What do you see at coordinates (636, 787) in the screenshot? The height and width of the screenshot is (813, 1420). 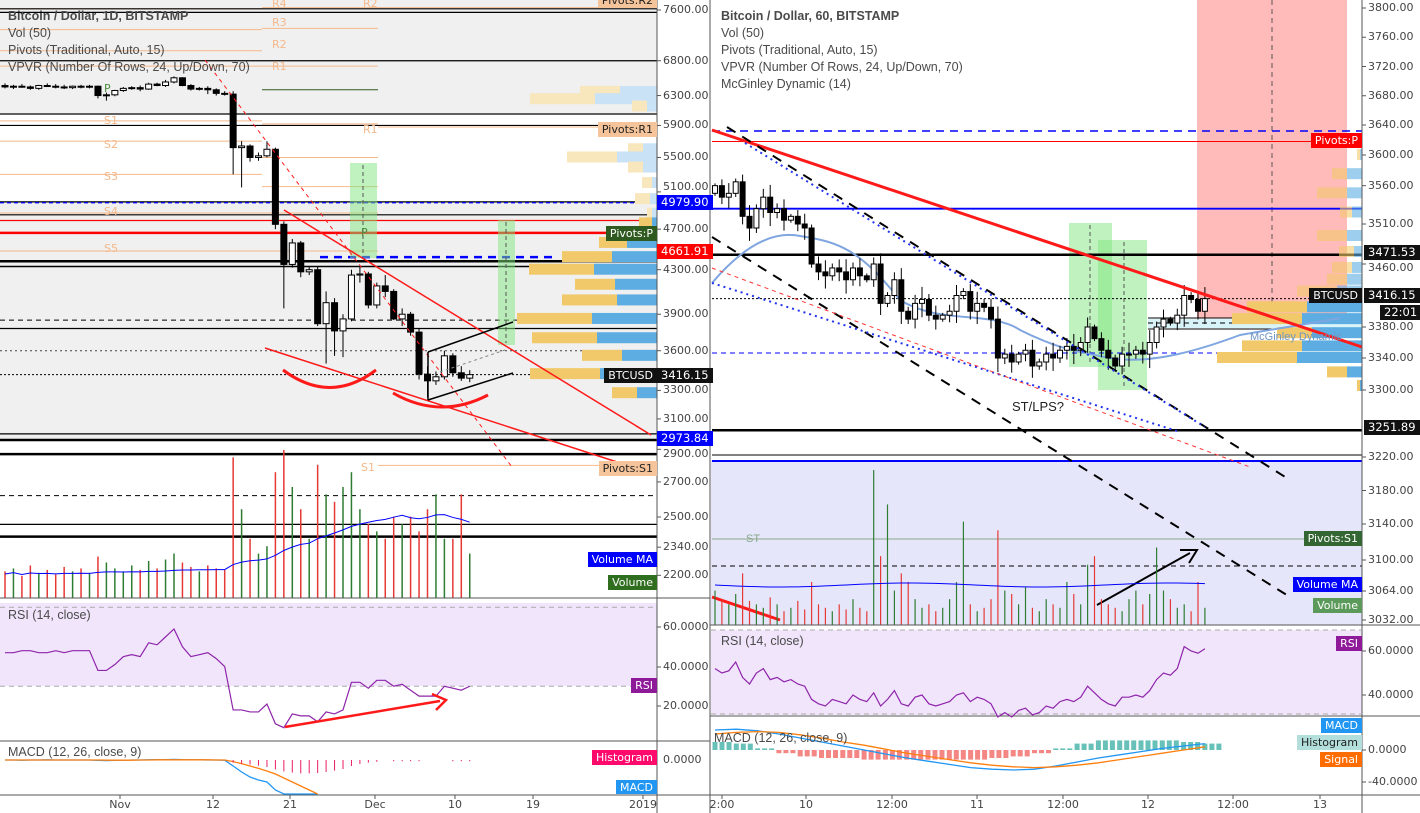 I see `badge-macd: MACD` at bounding box center [636, 787].